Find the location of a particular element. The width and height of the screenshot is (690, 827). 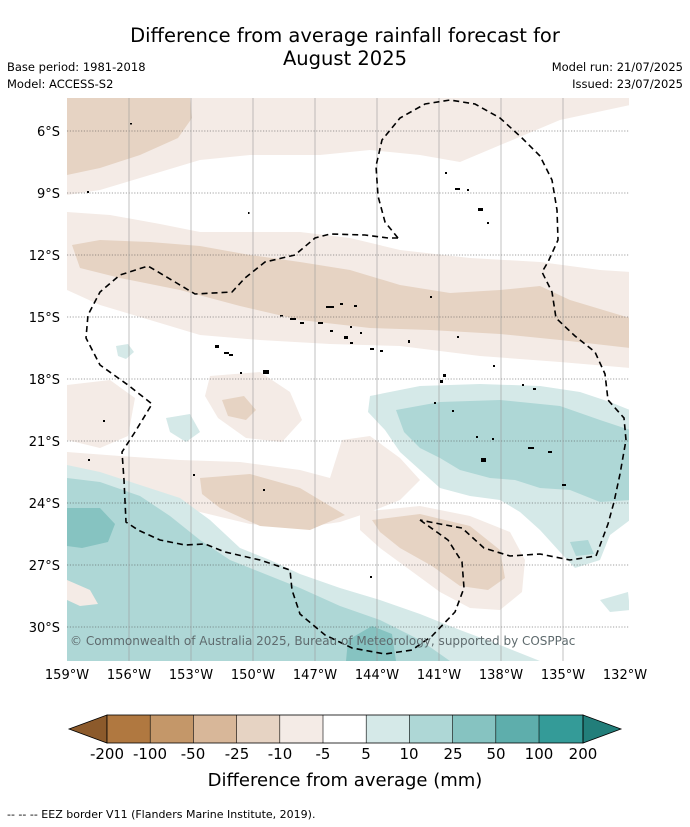

lat-label: 27°S is located at coordinates (44, 566).